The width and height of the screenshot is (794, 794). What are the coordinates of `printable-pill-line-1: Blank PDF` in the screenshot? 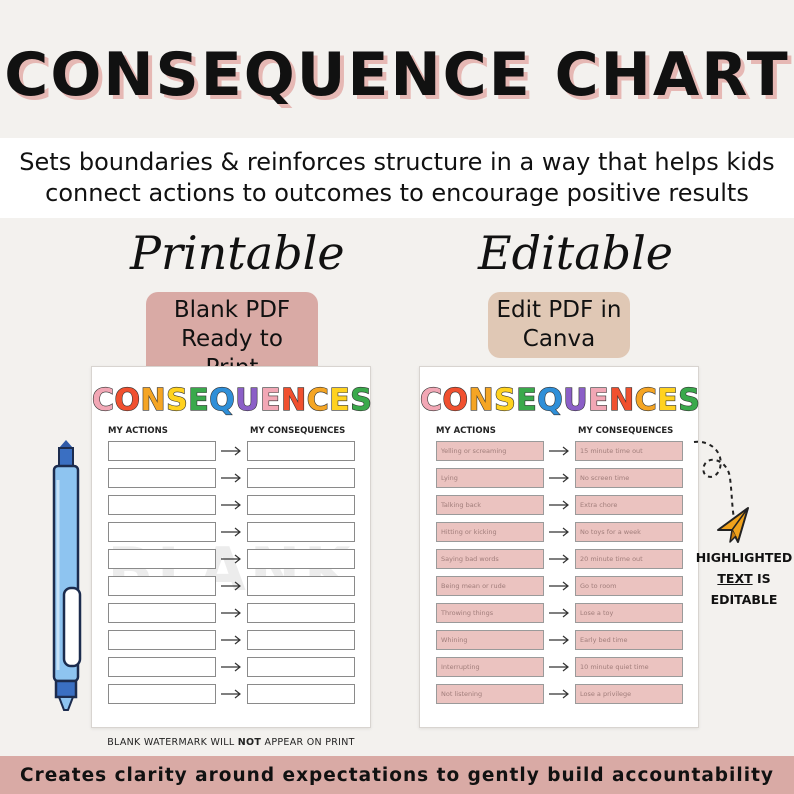 It's located at (232, 310).